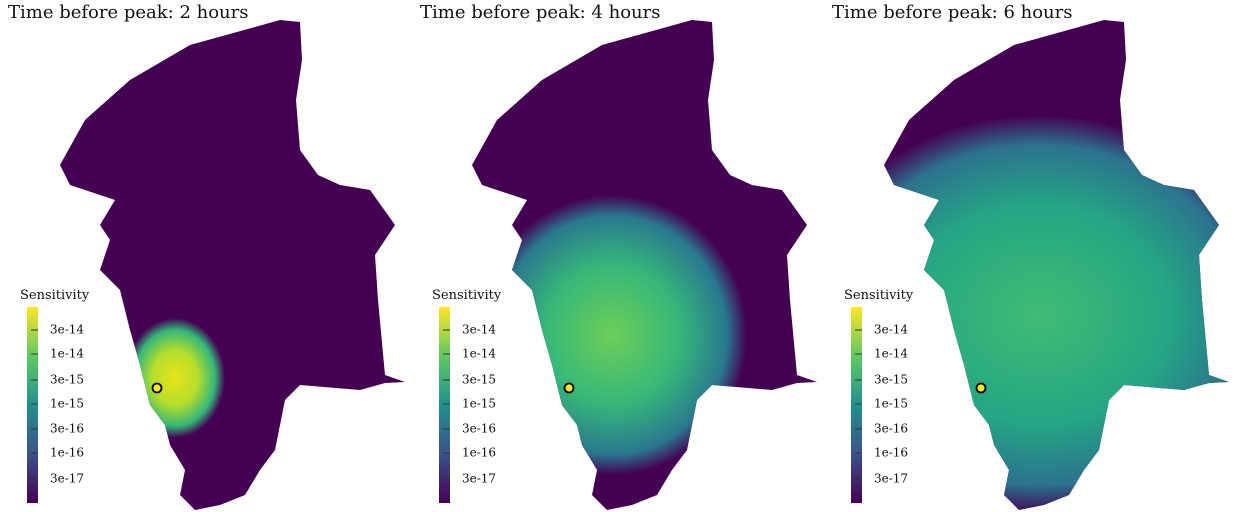  Describe the element at coordinates (952, 12) in the screenshot. I see `panel-title: Time before peak: 6 hours` at that location.